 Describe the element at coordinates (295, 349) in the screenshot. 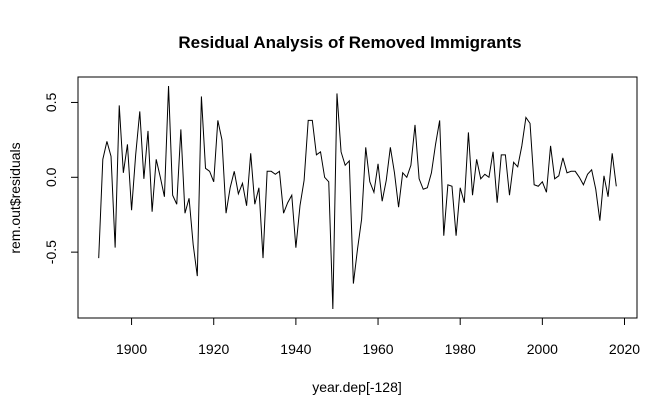

I see `x-tick-label: 1940` at that location.